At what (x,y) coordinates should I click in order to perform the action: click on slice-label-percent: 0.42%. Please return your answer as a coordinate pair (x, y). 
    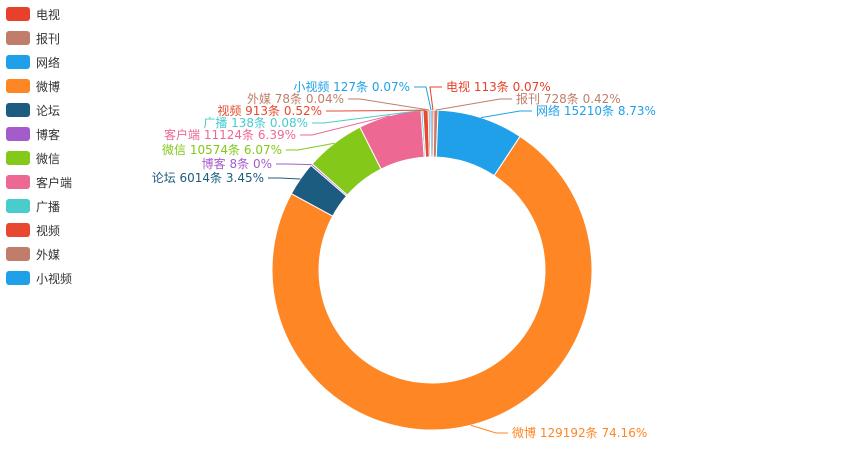
    Looking at the image, I should click on (602, 99).